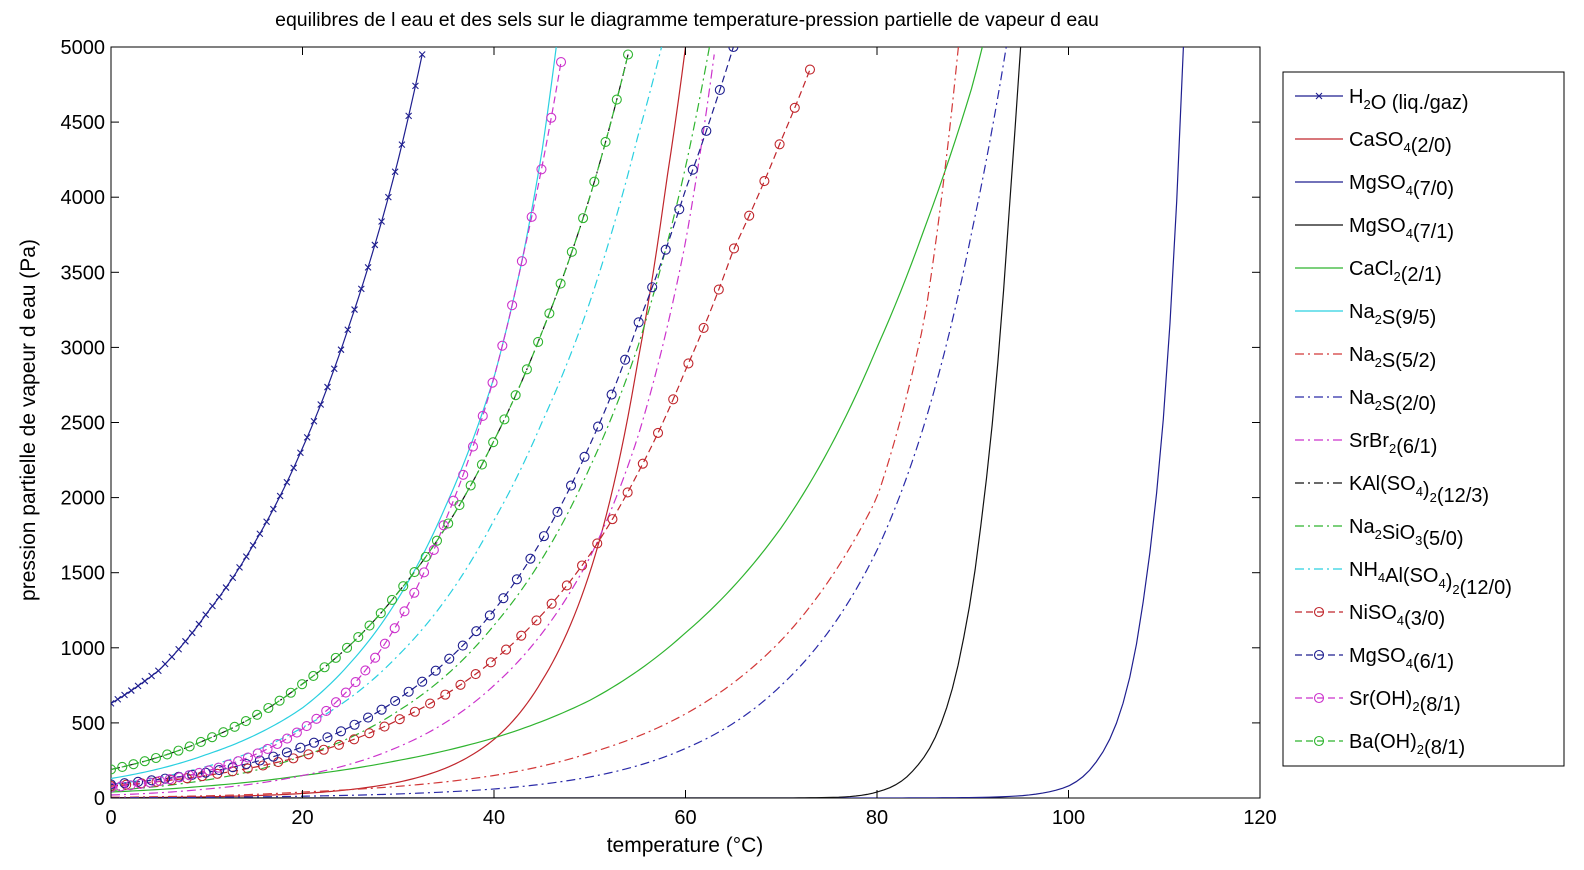 This screenshot has height=870, width=1584. Describe the element at coordinates (83, 198) in the screenshot. I see `y-tick-label: 4000` at that location.